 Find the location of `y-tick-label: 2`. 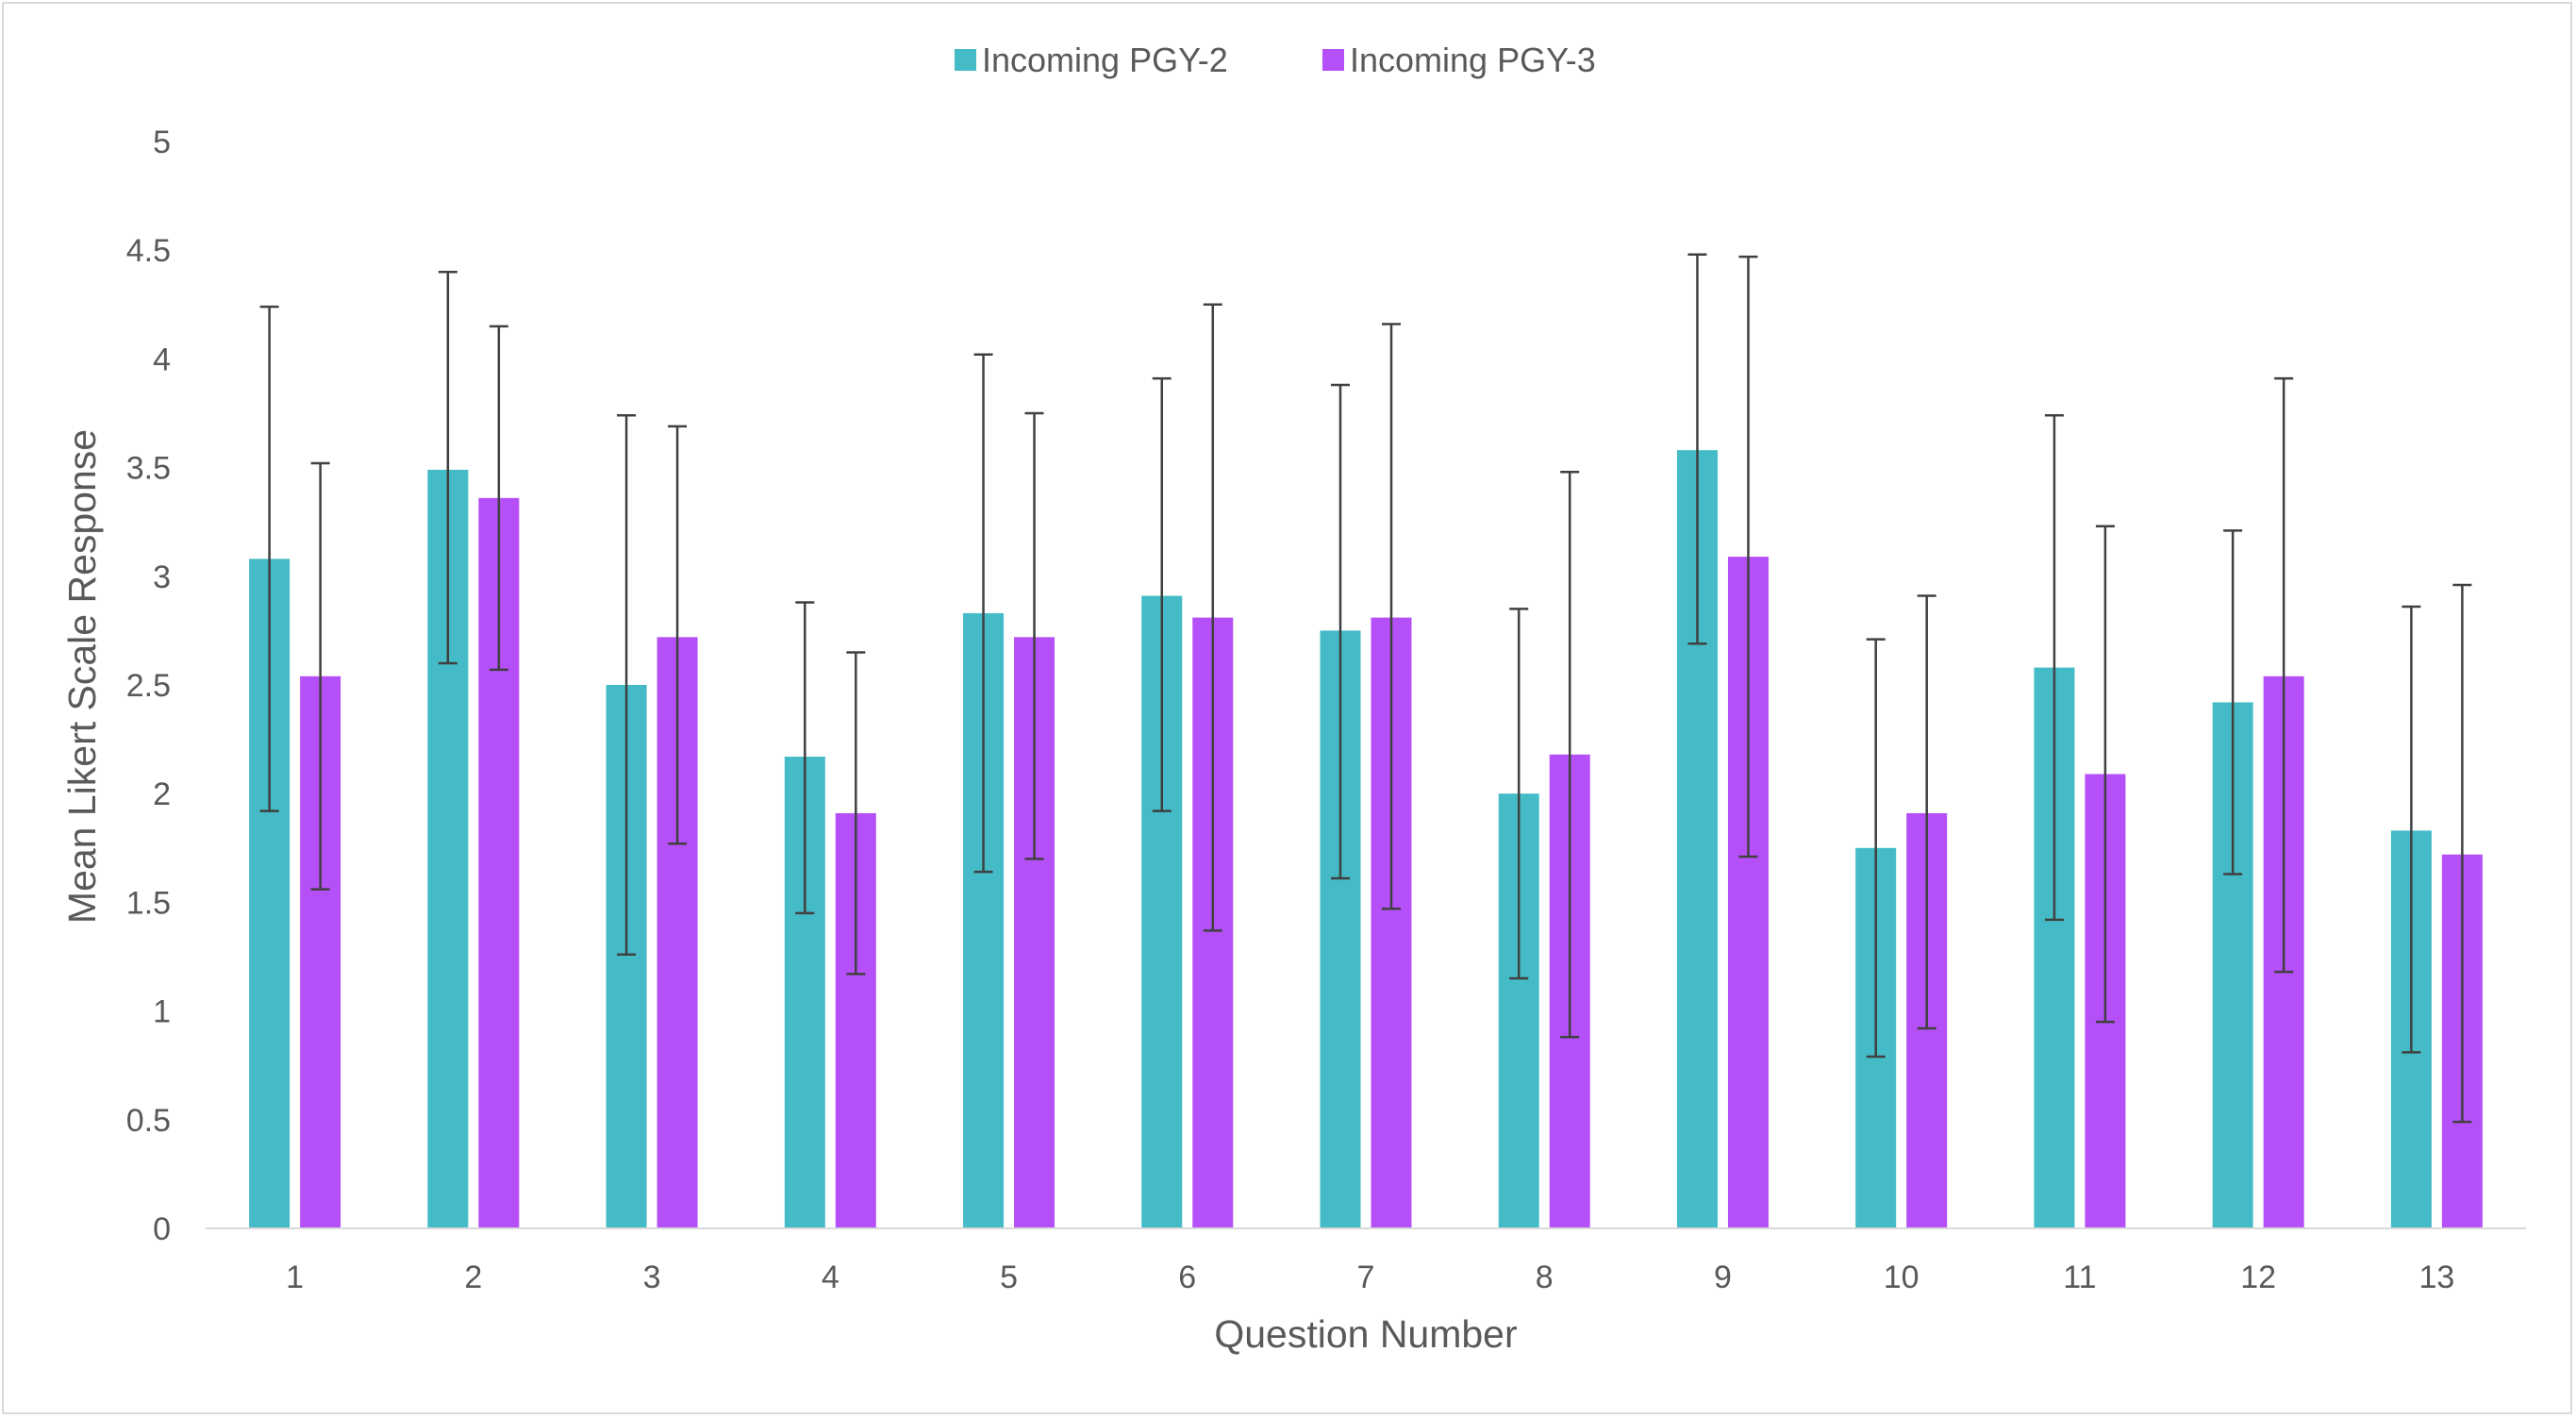

y-tick-label: 2 is located at coordinates (162, 794).